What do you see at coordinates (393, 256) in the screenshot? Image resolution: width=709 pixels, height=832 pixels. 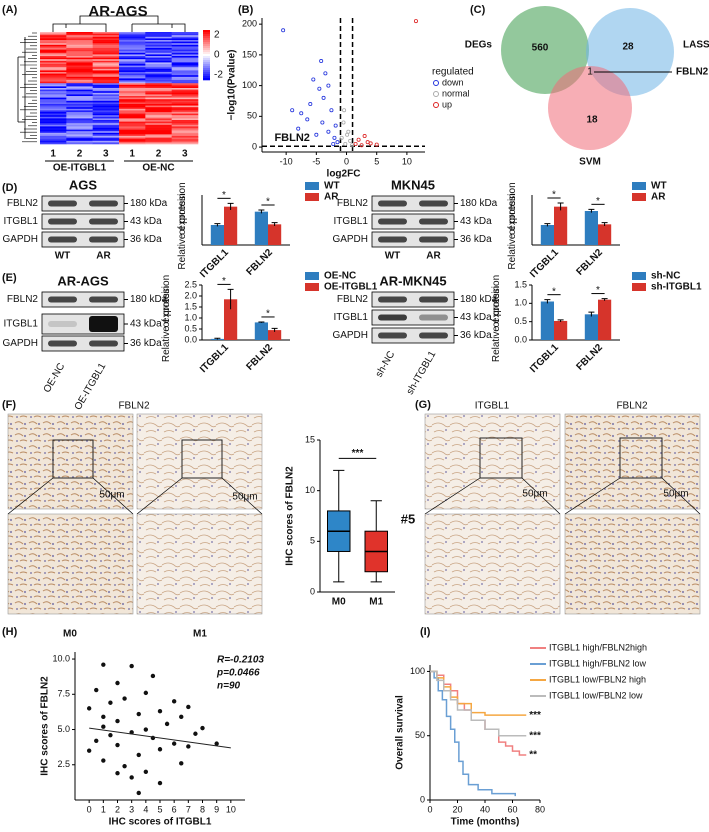 I see `lane-label: WT` at bounding box center [393, 256].